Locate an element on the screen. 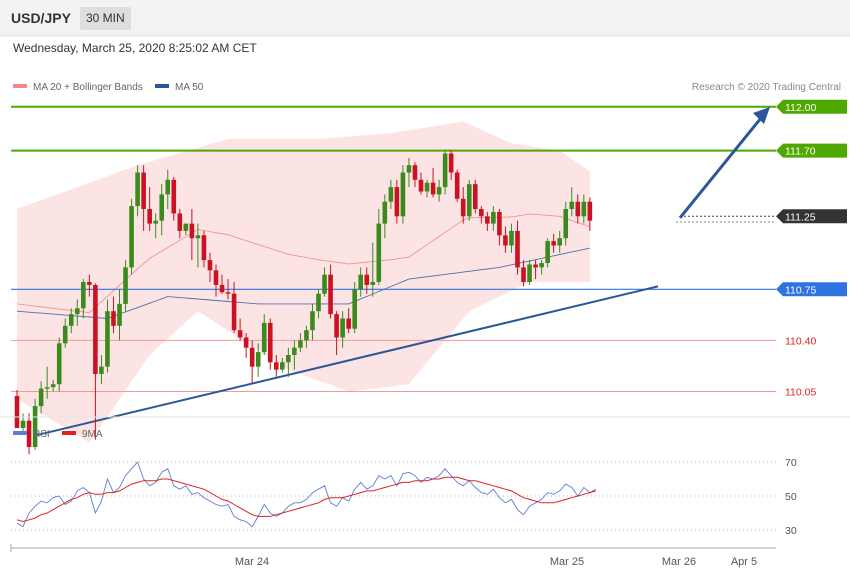  ma50-legend-swatch is located at coordinates (162, 86).